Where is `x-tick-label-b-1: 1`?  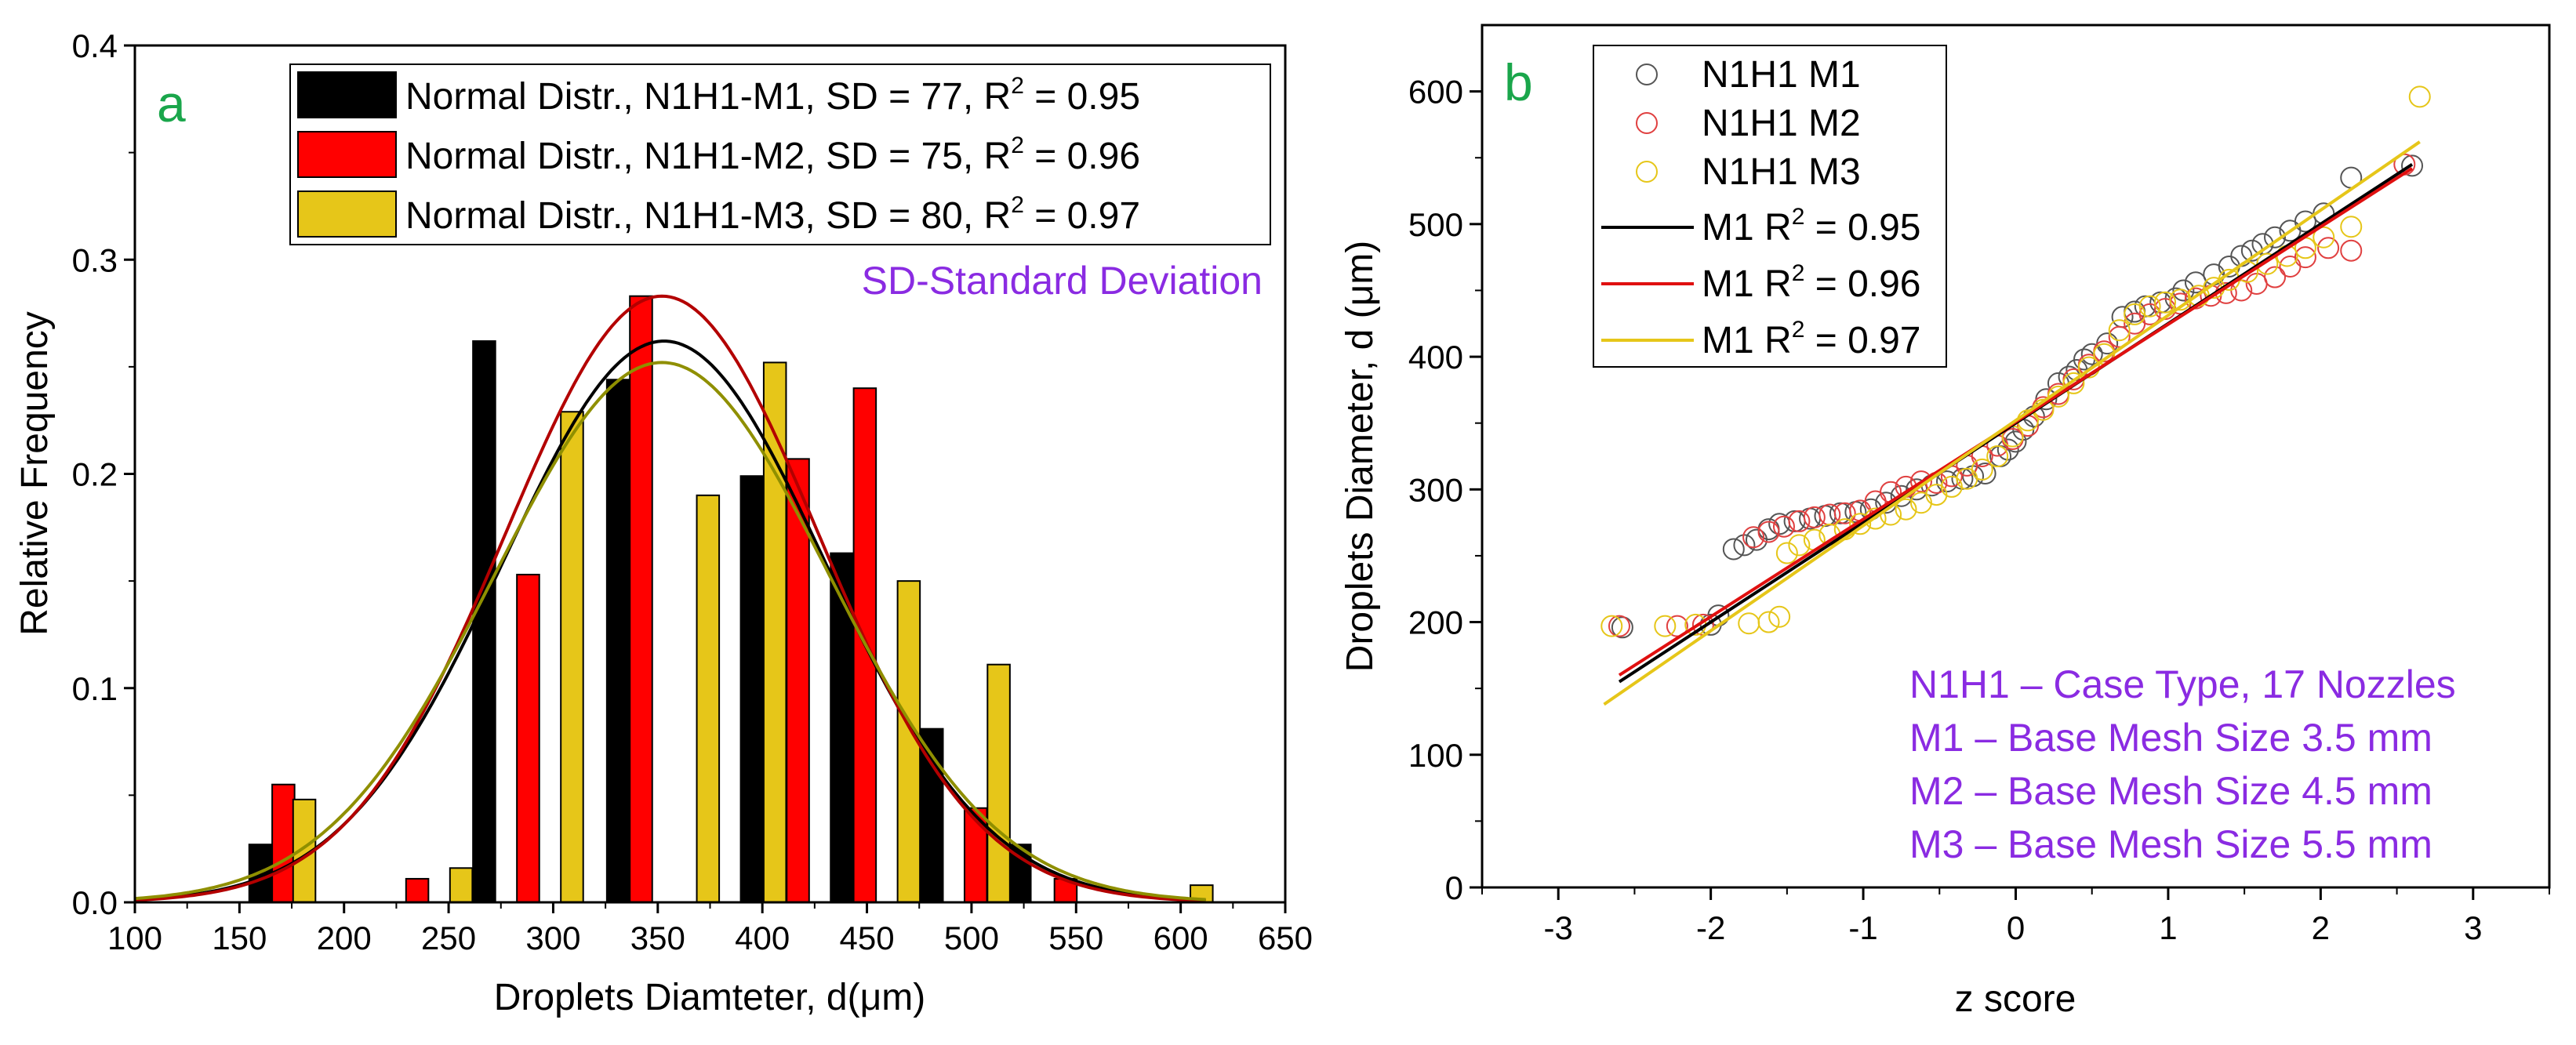
x-tick-label-b-1: 1 is located at coordinates (2168, 927).